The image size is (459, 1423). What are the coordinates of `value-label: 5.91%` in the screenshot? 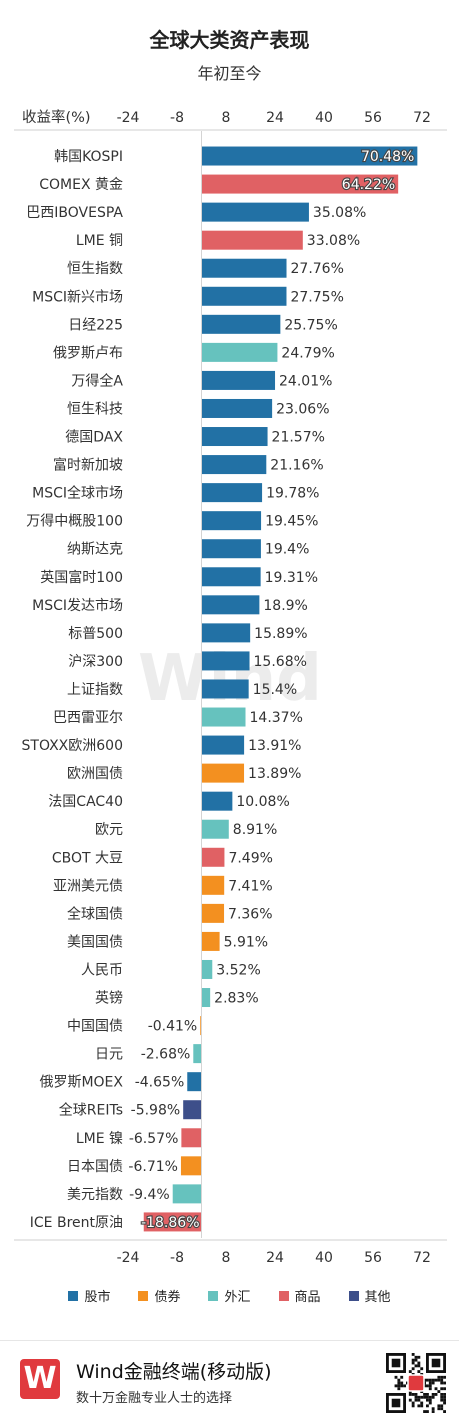 It's located at (246, 942).